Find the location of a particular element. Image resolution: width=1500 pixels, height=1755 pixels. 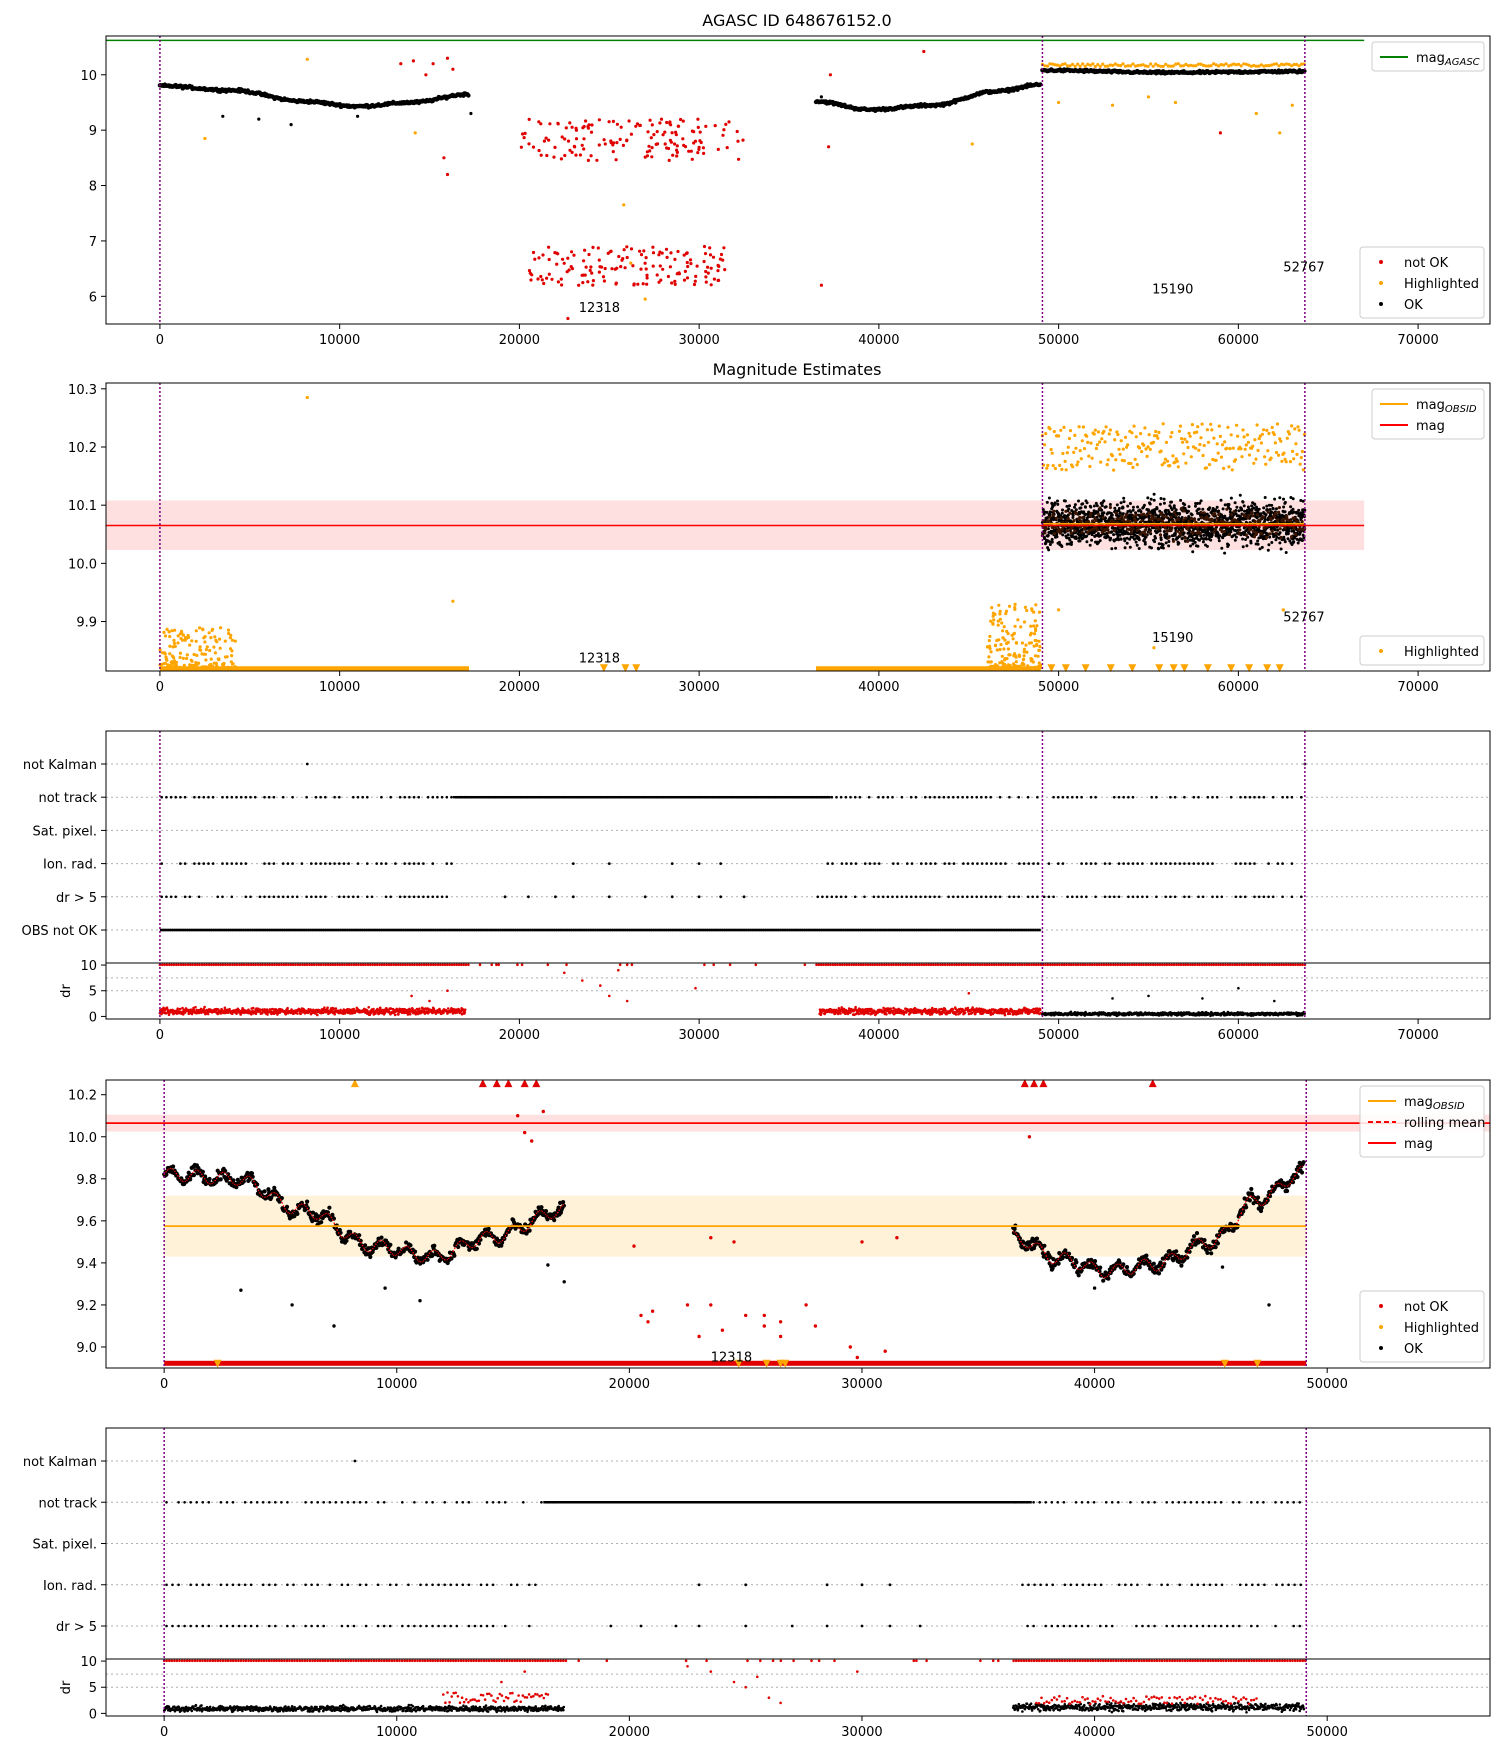

x-tick-label: 70000 is located at coordinates (1417, 340).